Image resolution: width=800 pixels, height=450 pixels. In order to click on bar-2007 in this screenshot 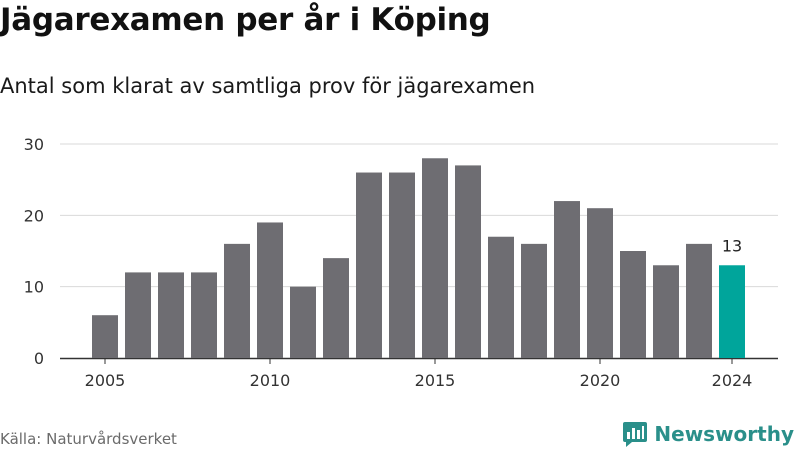, I will do `click(171, 315)`.